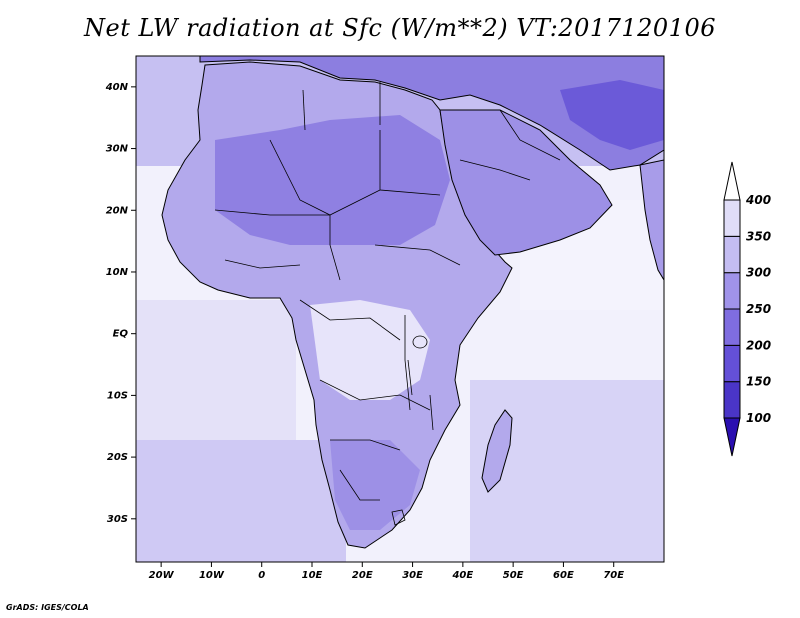 This screenshot has height=618, width=800. I want to click on y-tick-label: 40N, so click(117, 87).